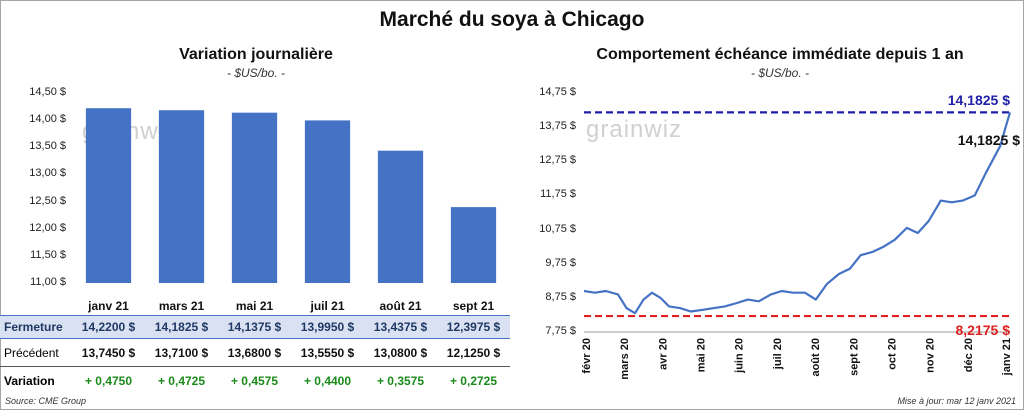  I want to click on x-tick-label: mars 20, so click(625, 359).